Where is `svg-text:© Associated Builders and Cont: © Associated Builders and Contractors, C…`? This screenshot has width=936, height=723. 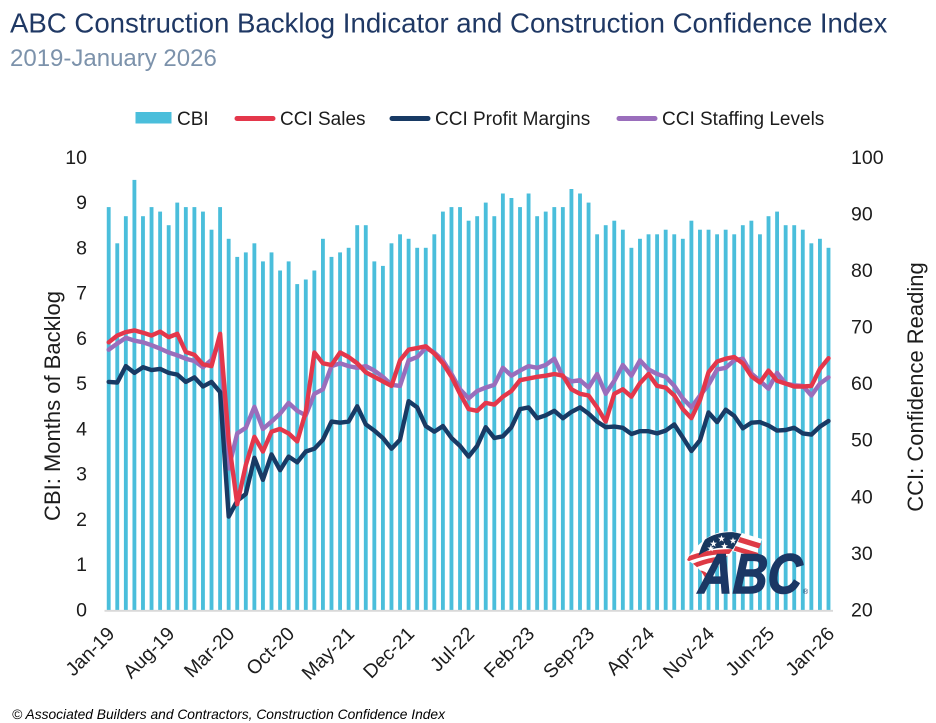 svg-text:© Associated Builders and Cont: © Associated Builders and Contractors, C… is located at coordinates (229, 714).